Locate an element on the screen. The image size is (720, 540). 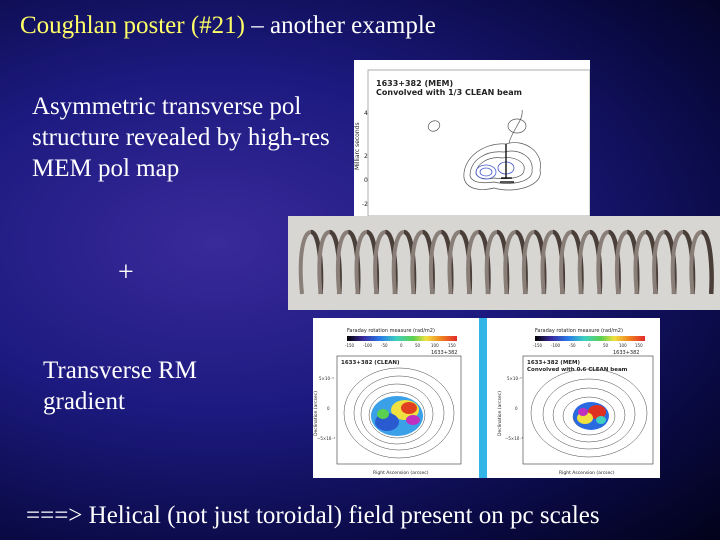
right-colorbar-ticks: -150 -100 -50 0 50 100 150 is located at coordinates (588, 345).